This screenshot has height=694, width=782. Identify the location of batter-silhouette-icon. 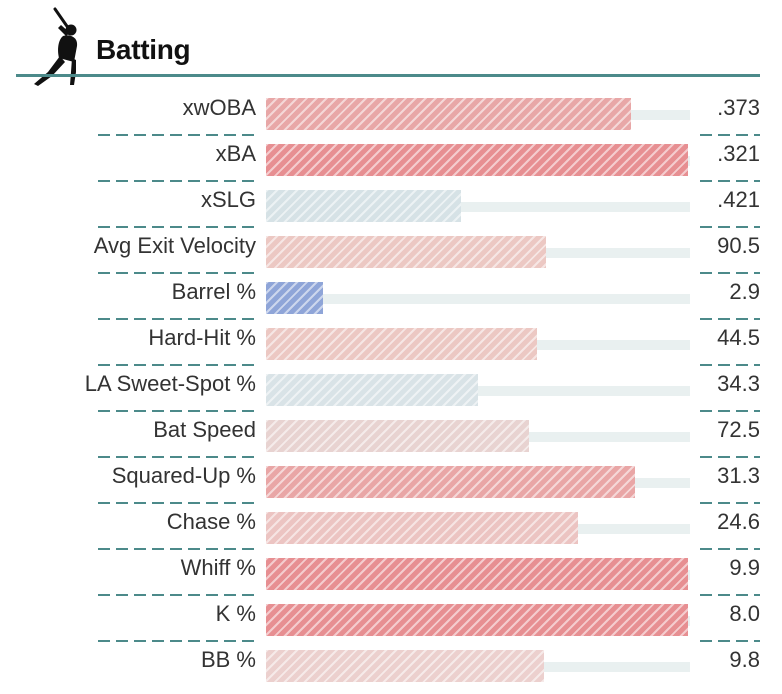
(56, 46).